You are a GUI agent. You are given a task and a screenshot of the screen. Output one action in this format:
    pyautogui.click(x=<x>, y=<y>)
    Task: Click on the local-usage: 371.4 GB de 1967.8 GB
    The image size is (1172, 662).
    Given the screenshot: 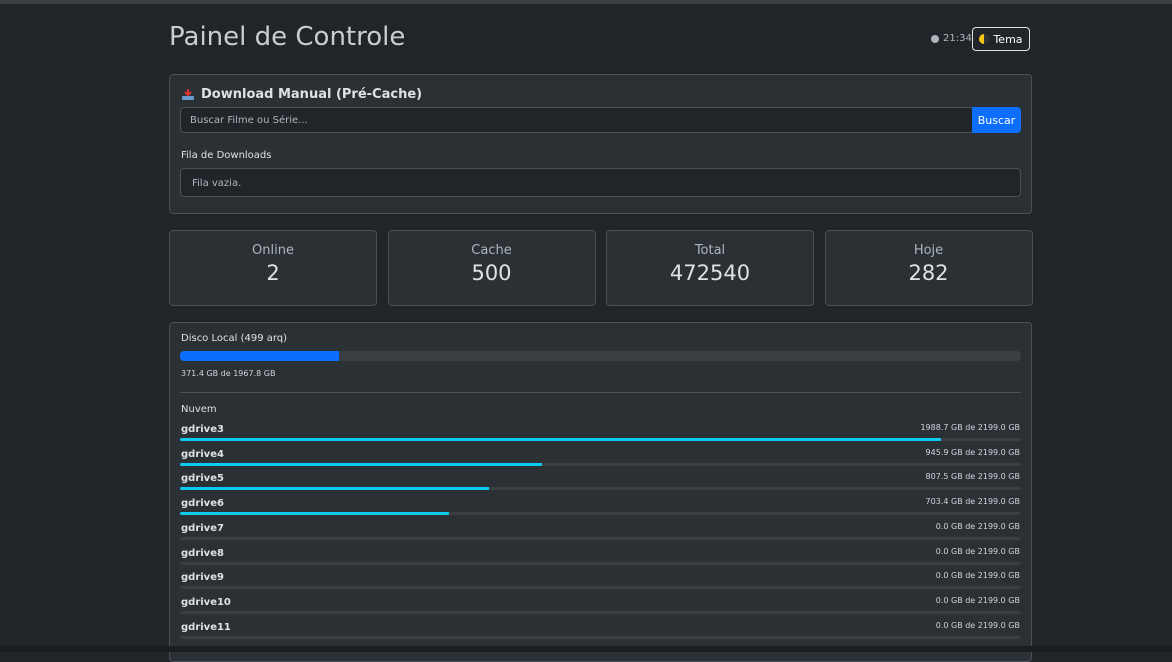 What is the action you would take?
    pyautogui.click(x=228, y=373)
    